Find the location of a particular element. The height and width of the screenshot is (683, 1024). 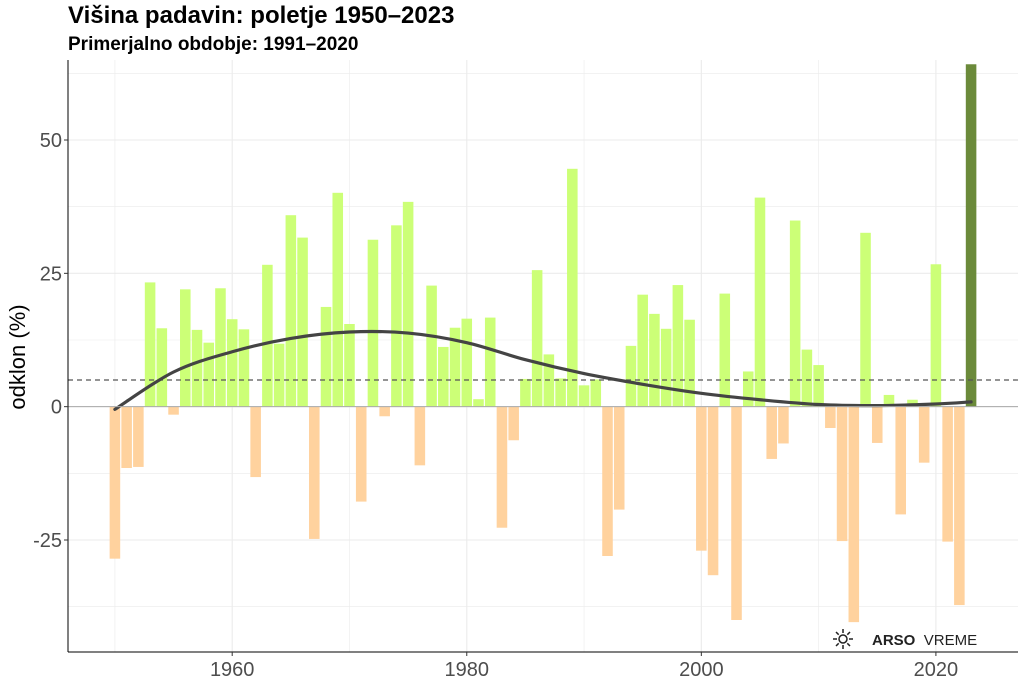

y-tick-label: 50 is located at coordinates (51, 141).